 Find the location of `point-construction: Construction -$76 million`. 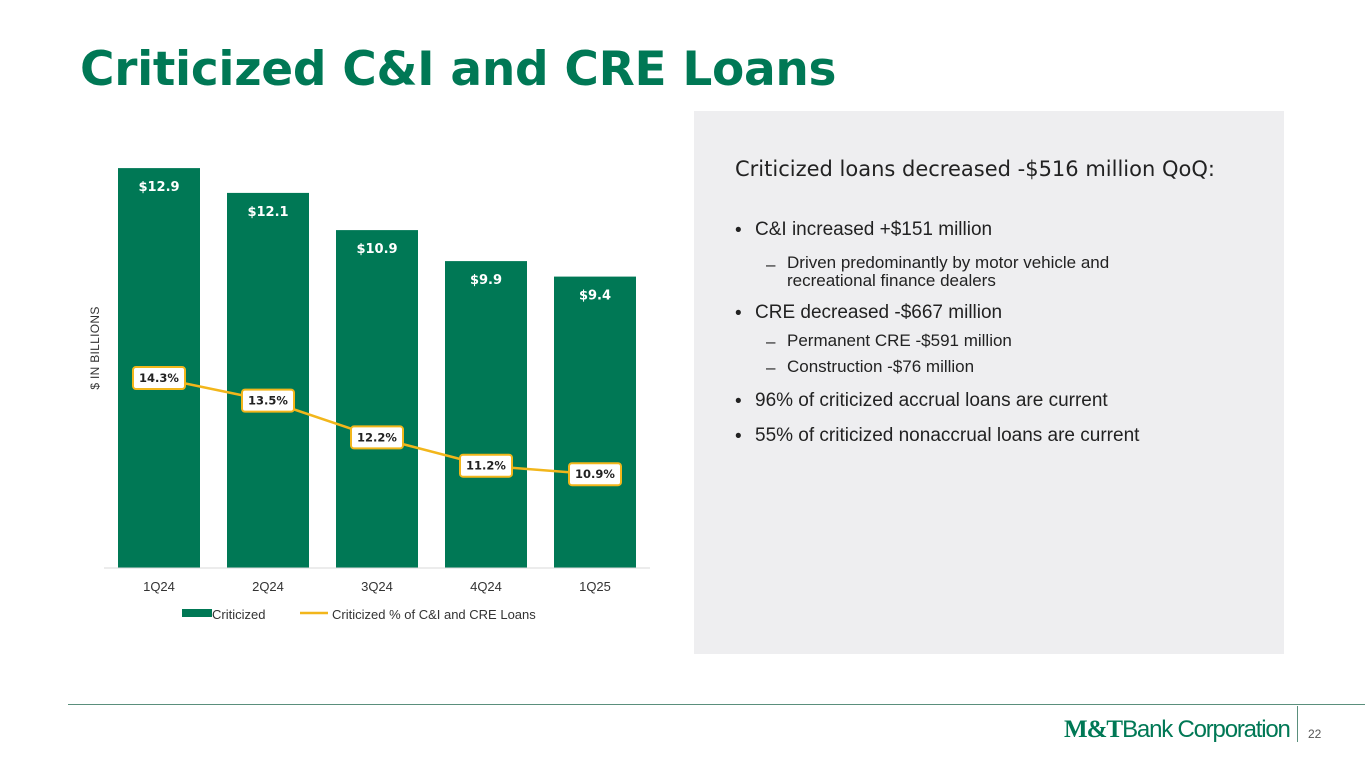

point-construction: Construction -$76 million is located at coordinates (881, 366).